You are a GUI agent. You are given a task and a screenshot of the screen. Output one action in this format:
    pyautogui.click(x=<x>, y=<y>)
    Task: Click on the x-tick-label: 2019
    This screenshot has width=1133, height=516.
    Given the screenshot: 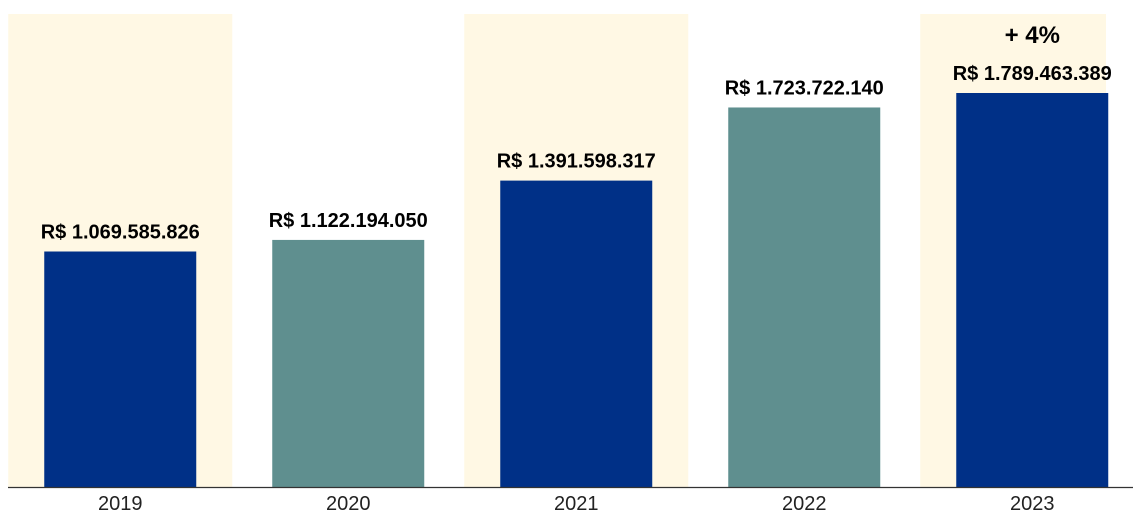 What is the action you would take?
    pyautogui.click(x=120, y=504)
    